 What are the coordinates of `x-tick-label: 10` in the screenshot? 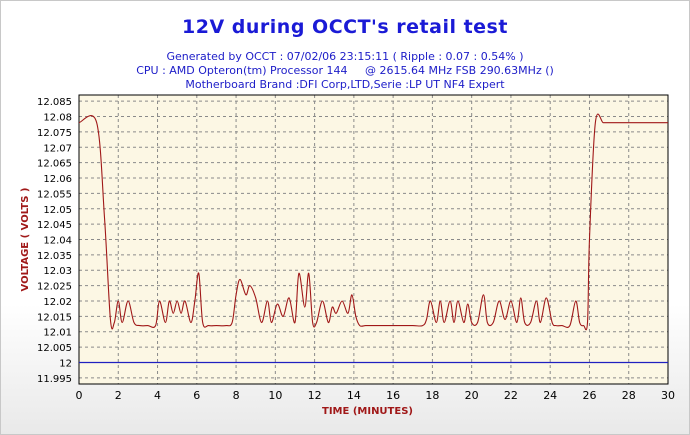 It's located at (275, 395).